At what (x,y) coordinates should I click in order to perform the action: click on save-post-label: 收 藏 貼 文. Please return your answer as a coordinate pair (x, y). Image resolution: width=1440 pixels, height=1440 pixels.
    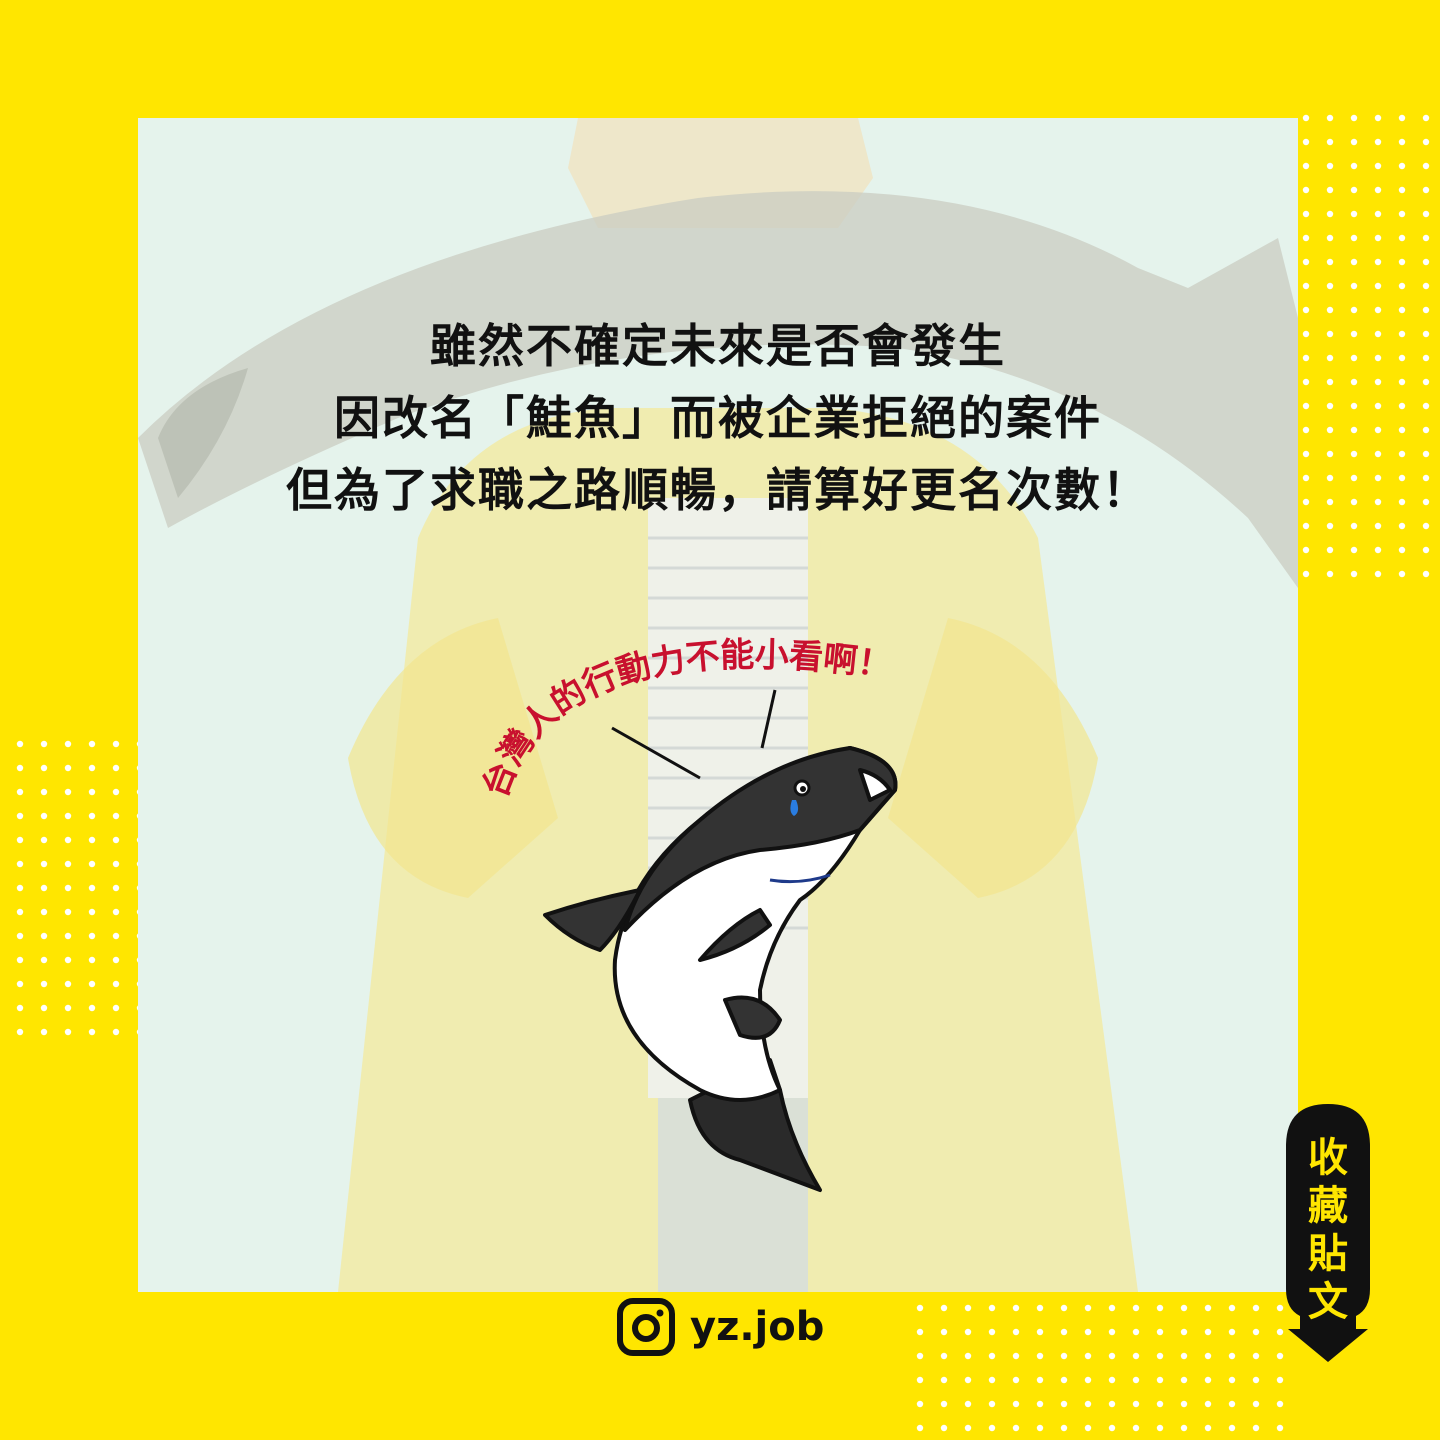
    Looking at the image, I should click on (1328, 1230).